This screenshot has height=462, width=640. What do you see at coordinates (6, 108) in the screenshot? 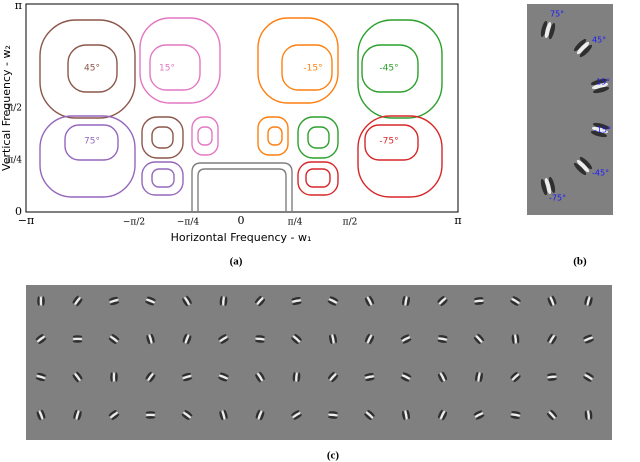
I see `y-axis-label: Vertical Frequency - w₂` at bounding box center [6, 108].